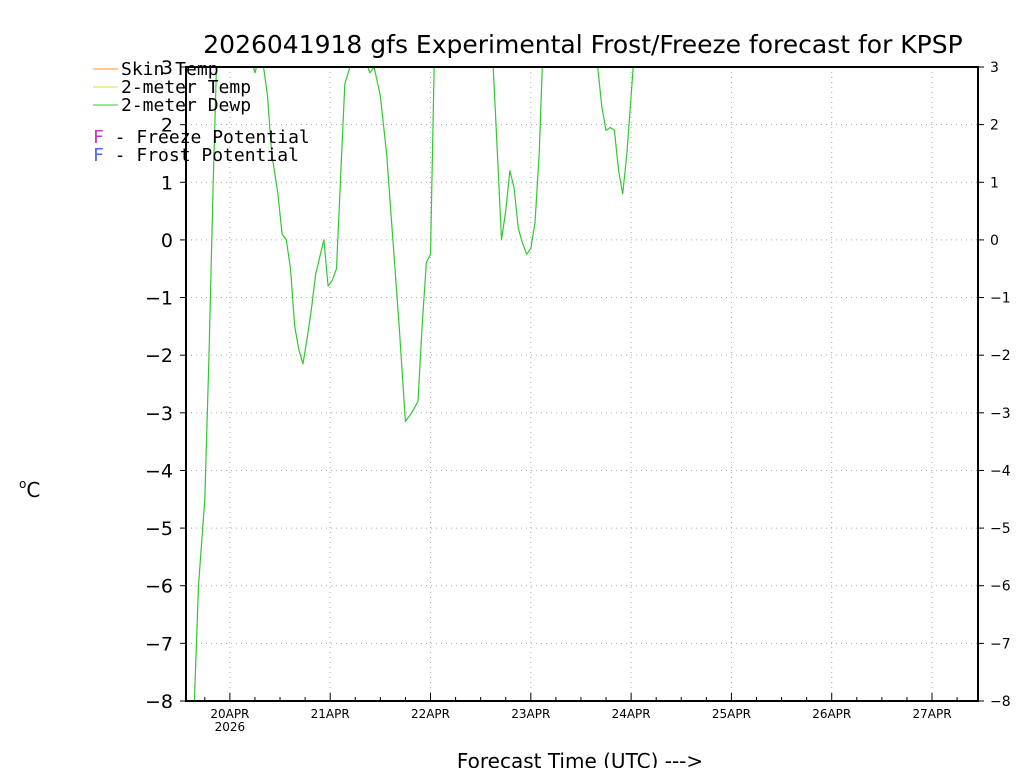  Describe the element at coordinates (994, 126) in the screenshot. I see `y-tick-label-right: 2` at that location.